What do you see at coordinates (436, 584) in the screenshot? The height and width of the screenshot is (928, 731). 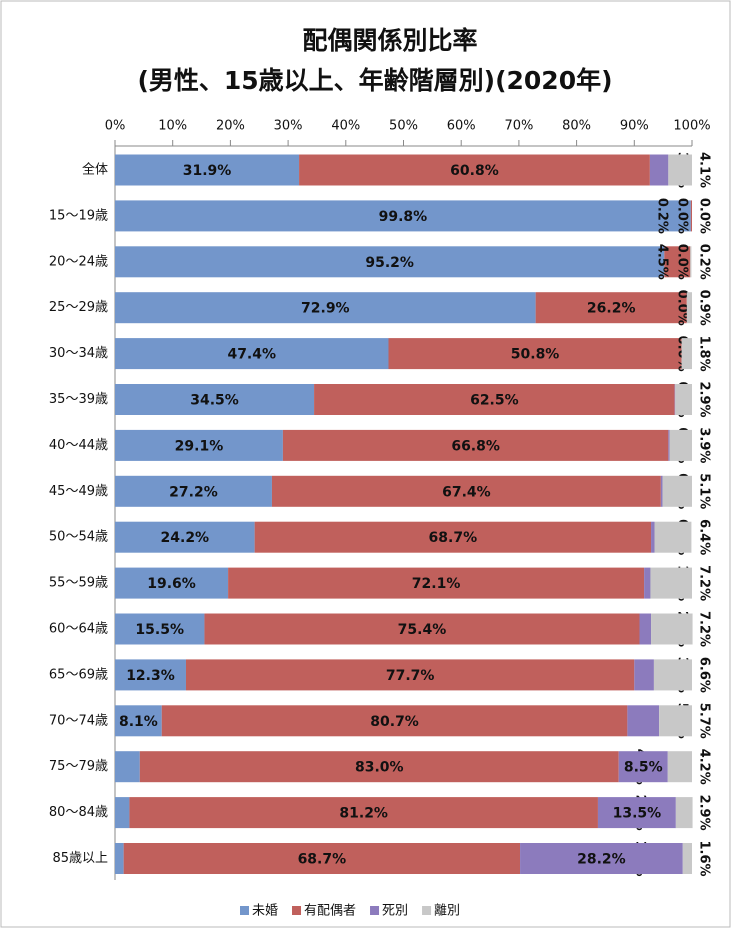 I see `data-label: 72.1%` at bounding box center [436, 584].